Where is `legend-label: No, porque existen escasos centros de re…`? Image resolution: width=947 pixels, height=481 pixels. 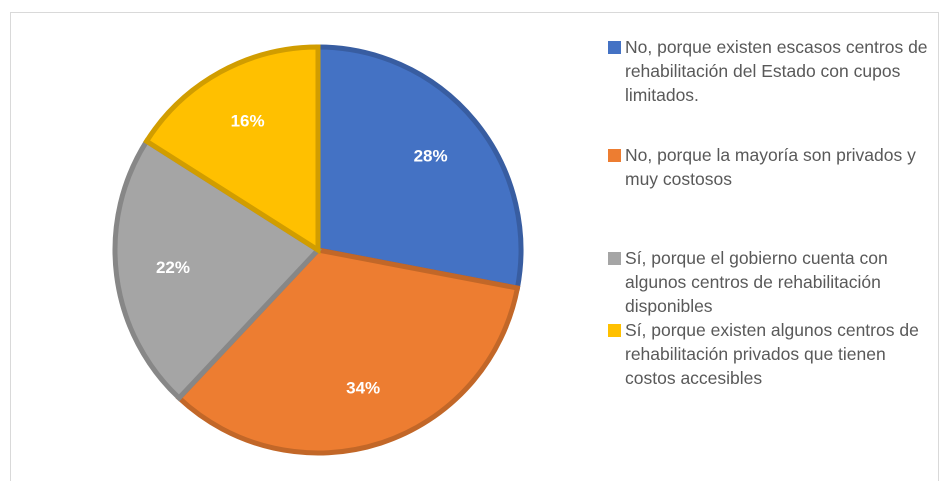 legend-label: No, porque existen escasos centros de re… is located at coordinates (776, 71).